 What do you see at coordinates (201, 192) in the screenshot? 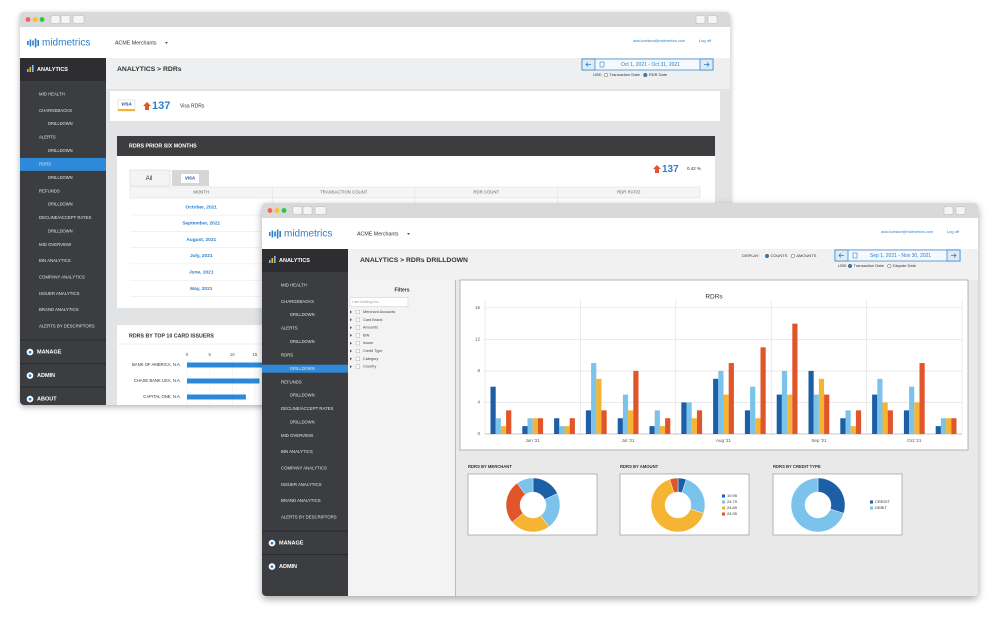
I see `column-header: MONTH` at bounding box center [201, 192].